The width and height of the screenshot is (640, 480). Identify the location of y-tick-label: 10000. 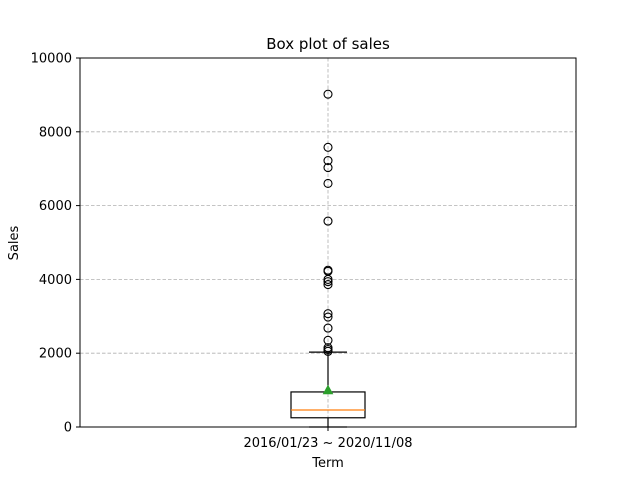
(51, 59).